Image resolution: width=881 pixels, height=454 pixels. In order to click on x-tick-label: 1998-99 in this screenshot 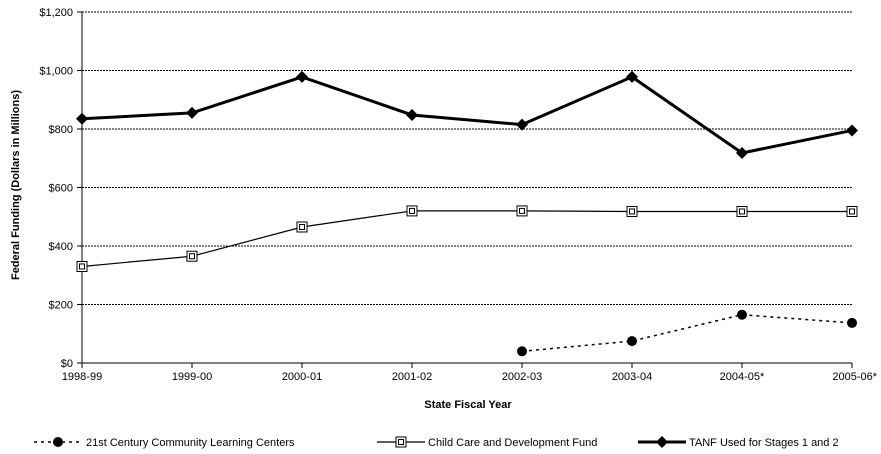, I will do `click(82, 377)`.